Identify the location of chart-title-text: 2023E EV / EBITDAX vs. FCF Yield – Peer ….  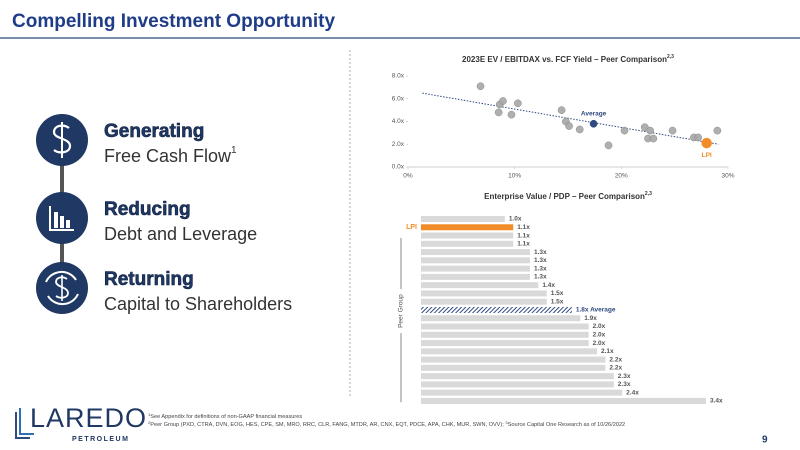
(564, 59).